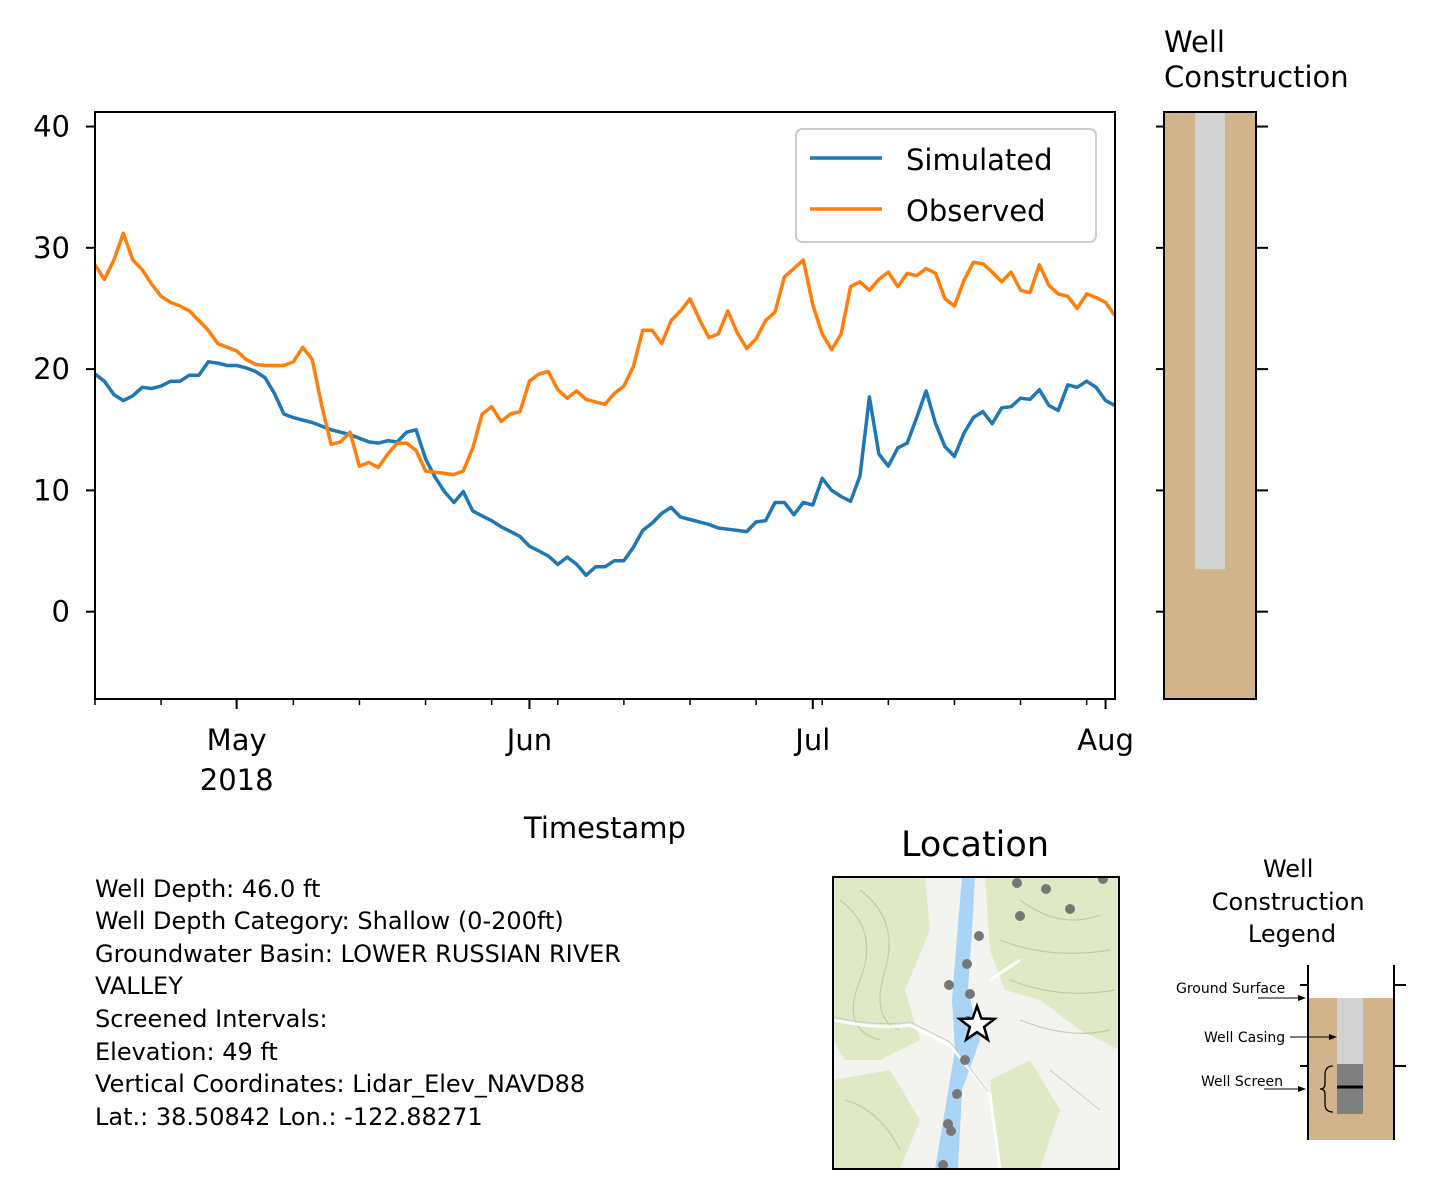 The height and width of the screenshot is (1199, 1439). I want to click on well-construction-chart: Well Construction, so click(1252, 362).